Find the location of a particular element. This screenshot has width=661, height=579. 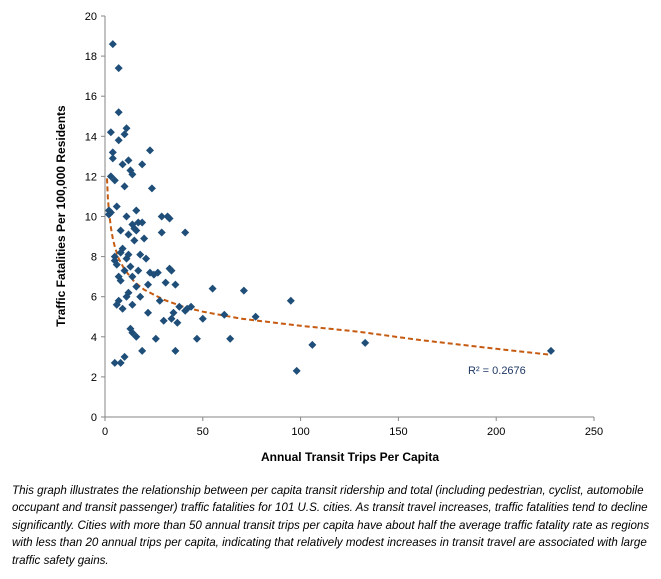

x-tick-label: 250 is located at coordinates (594, 432).